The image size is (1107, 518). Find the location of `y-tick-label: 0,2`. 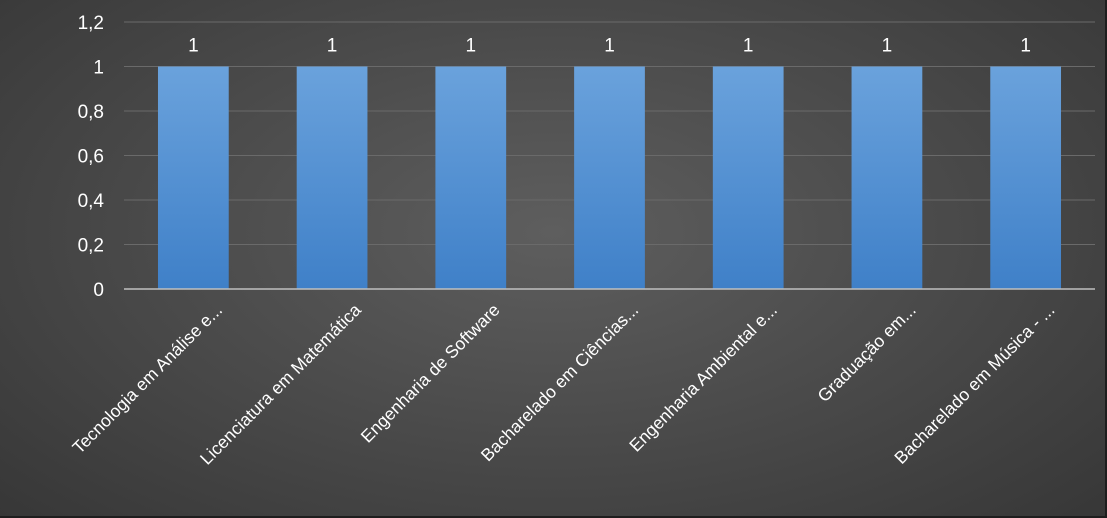

y-tick-label: 0,2 is located at coordinates (91, 246).